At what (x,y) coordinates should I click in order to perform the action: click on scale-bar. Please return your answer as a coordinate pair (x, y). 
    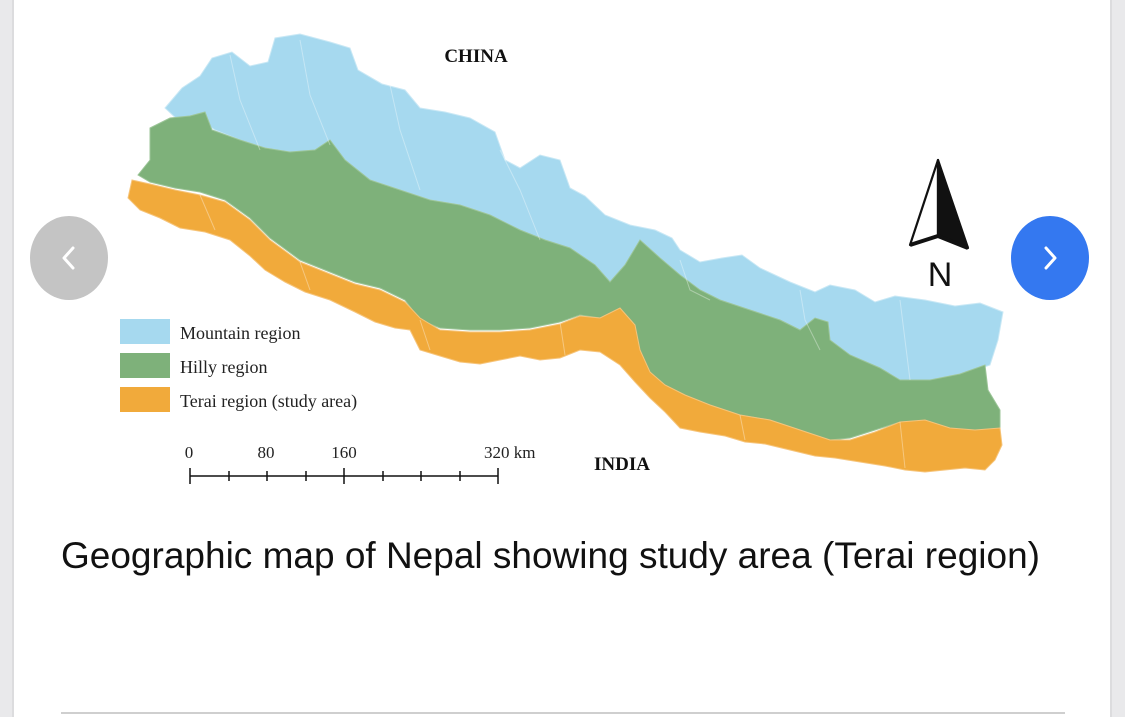
    Looking at the image, I should click on (344, 476).